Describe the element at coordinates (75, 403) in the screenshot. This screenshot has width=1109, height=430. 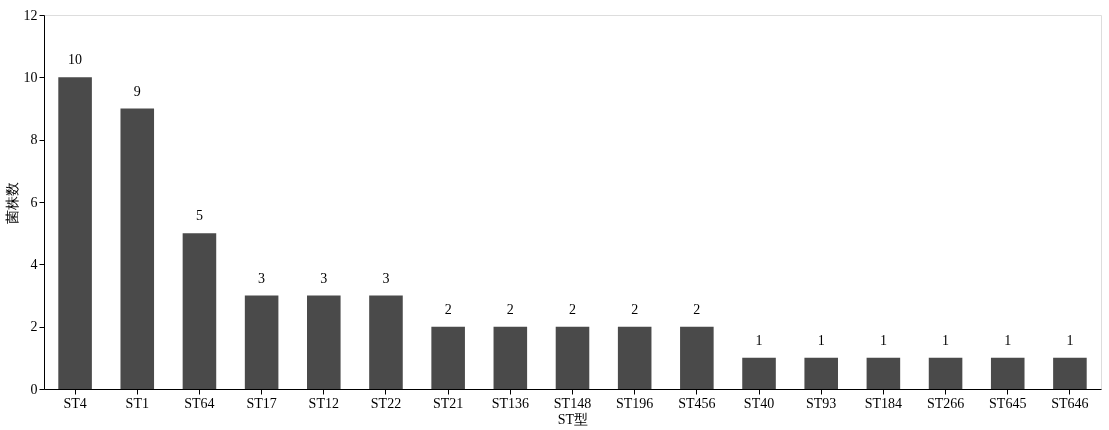
I see `x-tick-label: ST4` at that location.